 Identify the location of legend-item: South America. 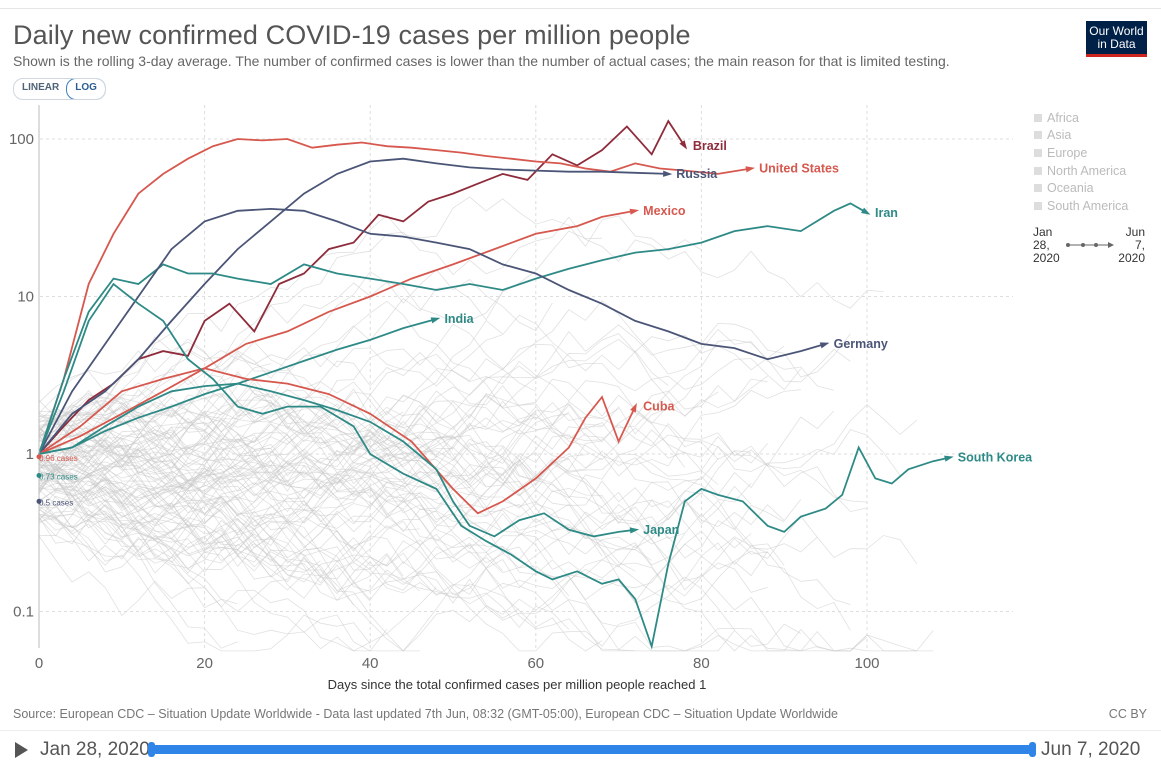
(1081, 206).